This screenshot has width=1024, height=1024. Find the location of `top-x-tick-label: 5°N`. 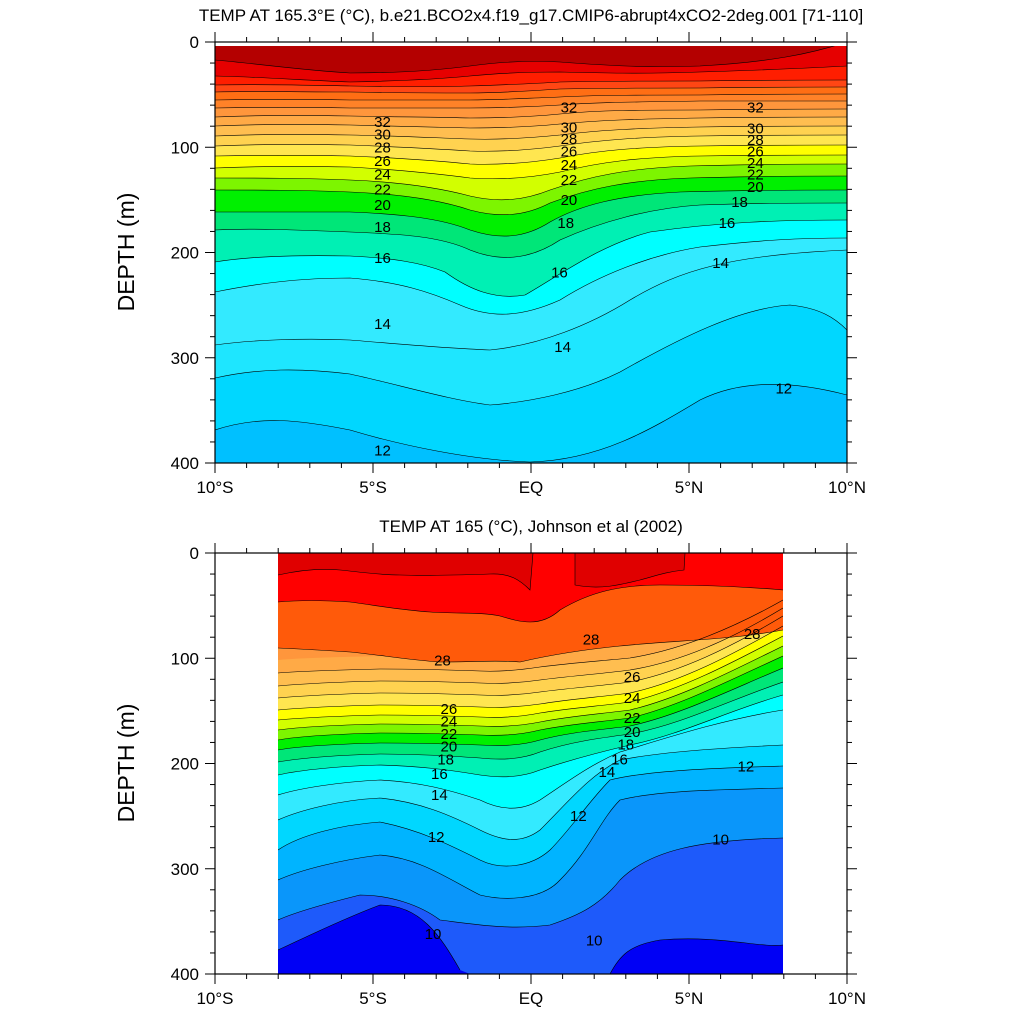

top-x-tick-label: 5°N is located at coordinates (689, 487).